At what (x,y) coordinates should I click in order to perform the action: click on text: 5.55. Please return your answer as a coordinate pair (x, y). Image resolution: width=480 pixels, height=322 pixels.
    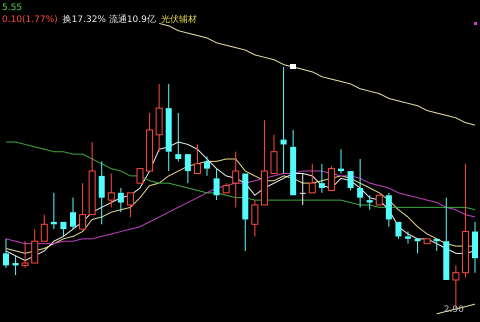
    Looking at the image, I should click on (12, 8).